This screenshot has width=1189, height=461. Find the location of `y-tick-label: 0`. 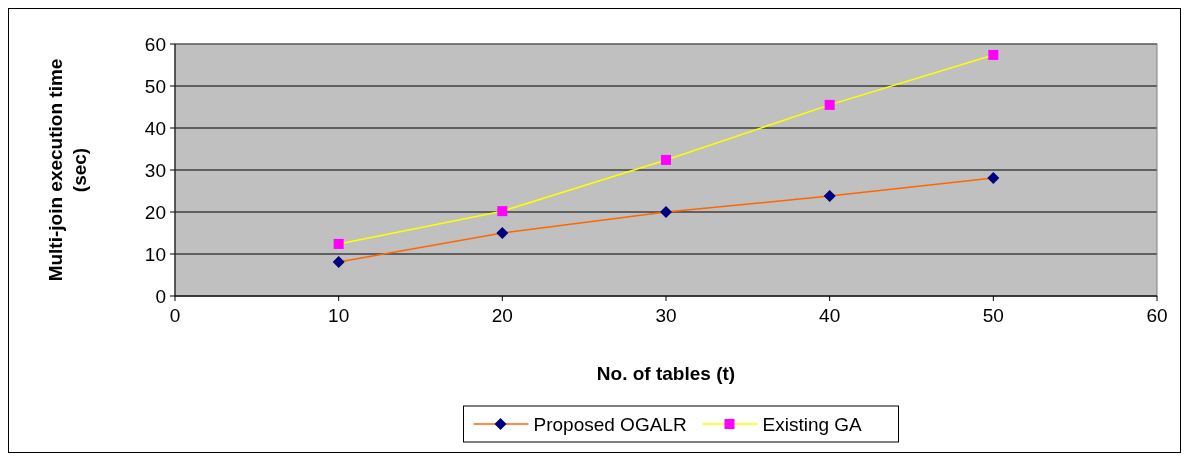

y-tick-label: 0 is located at coordinates (160, 296).